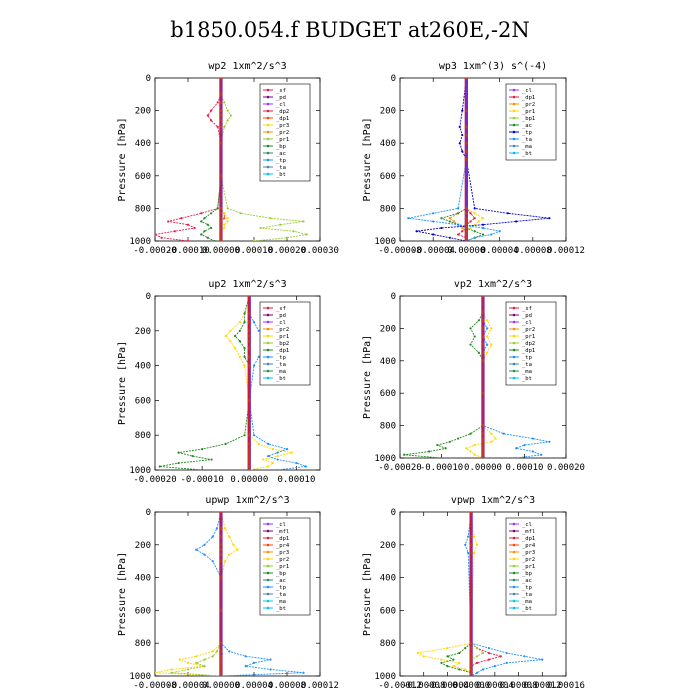  Describe the element at coordinates (148, 513) in the screenshot. I see `y-tick-label: 0` at that location.